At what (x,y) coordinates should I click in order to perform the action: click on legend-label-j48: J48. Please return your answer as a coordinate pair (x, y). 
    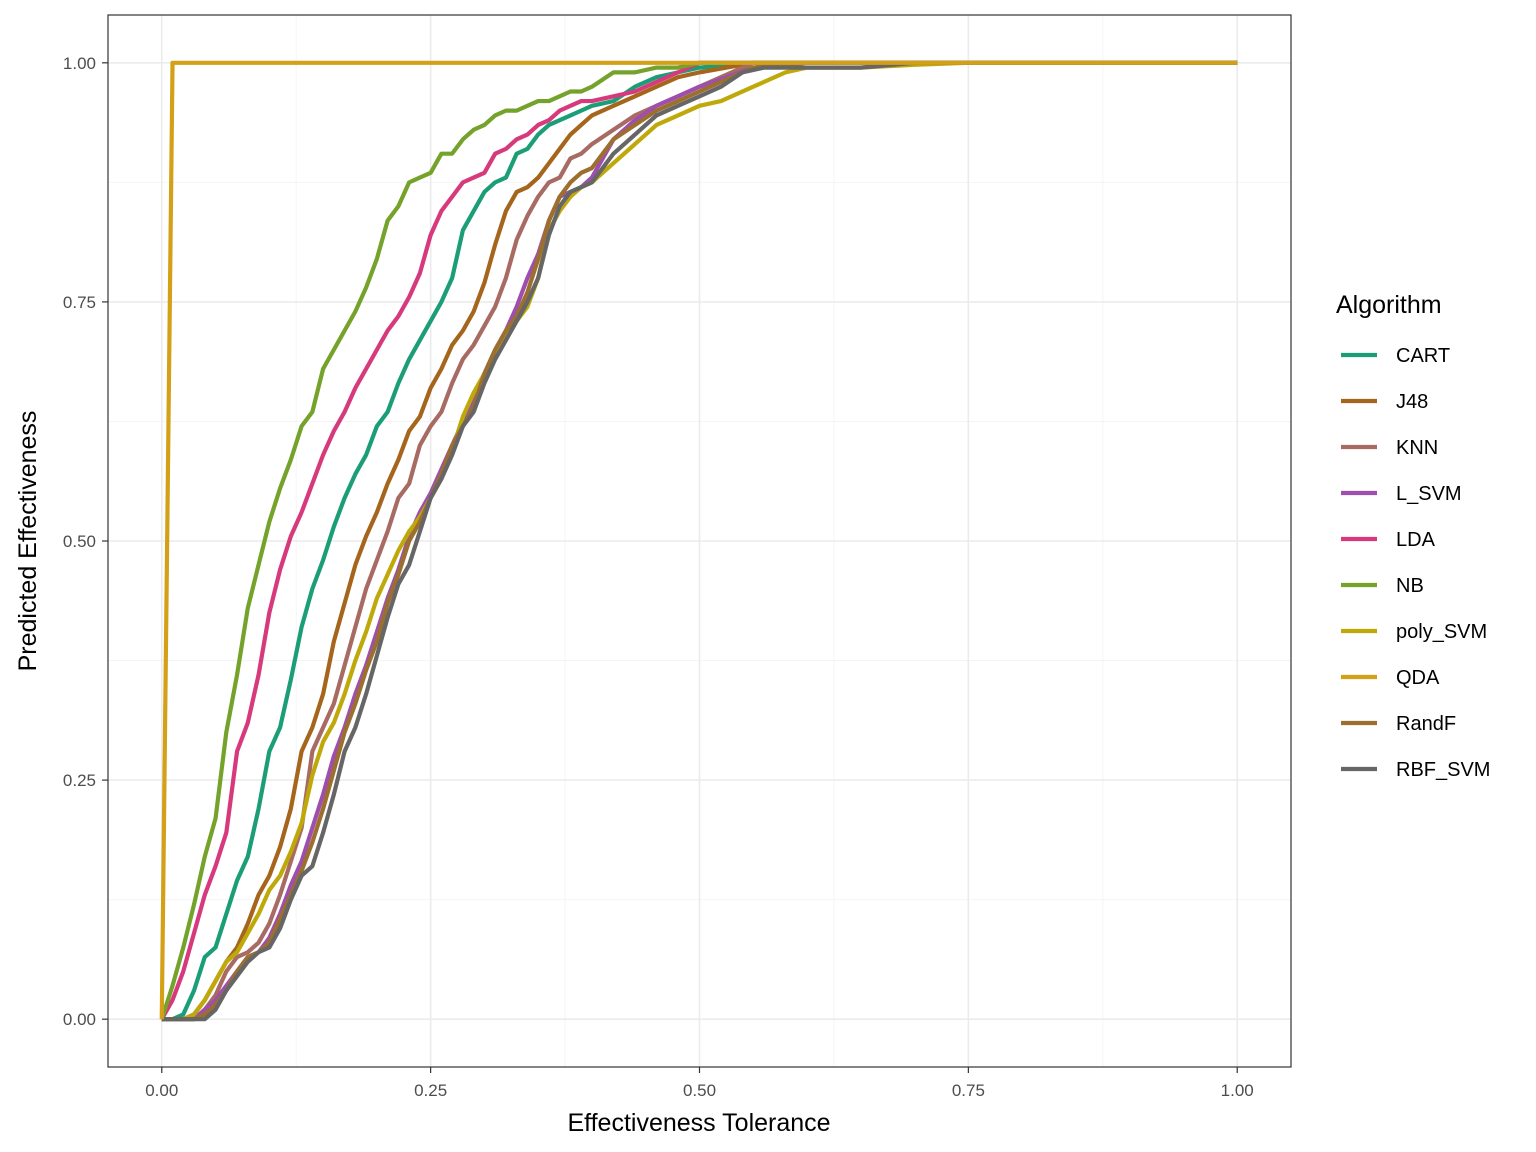
    Looking at the image, I should click on (1412, 402).